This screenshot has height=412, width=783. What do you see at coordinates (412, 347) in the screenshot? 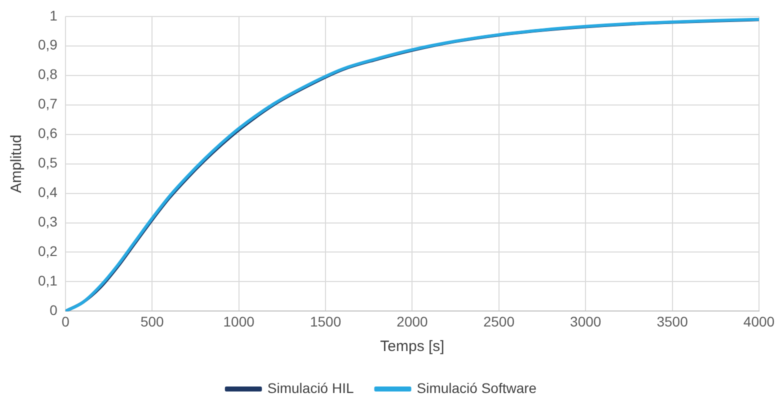
I see `x-axis-title: Temps [s]` at bounding box center [412, 347].